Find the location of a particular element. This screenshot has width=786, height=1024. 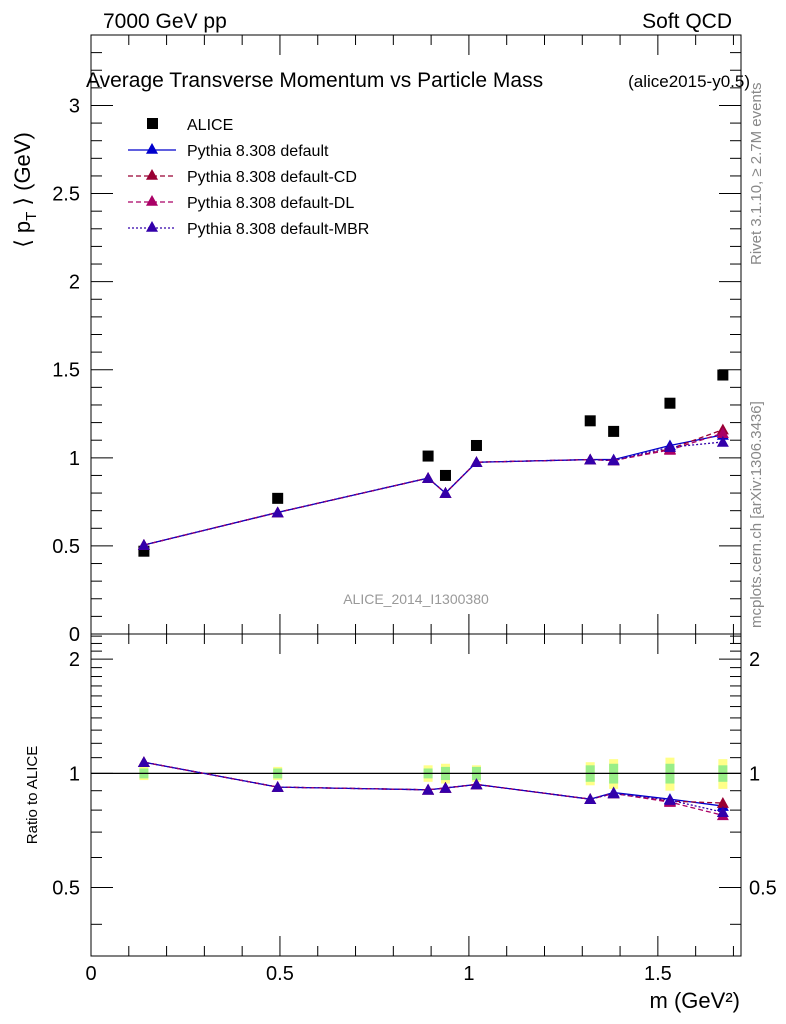

svg-text: ⟨ pT ⟩ (GeV) is located at coordinates (25, 190).